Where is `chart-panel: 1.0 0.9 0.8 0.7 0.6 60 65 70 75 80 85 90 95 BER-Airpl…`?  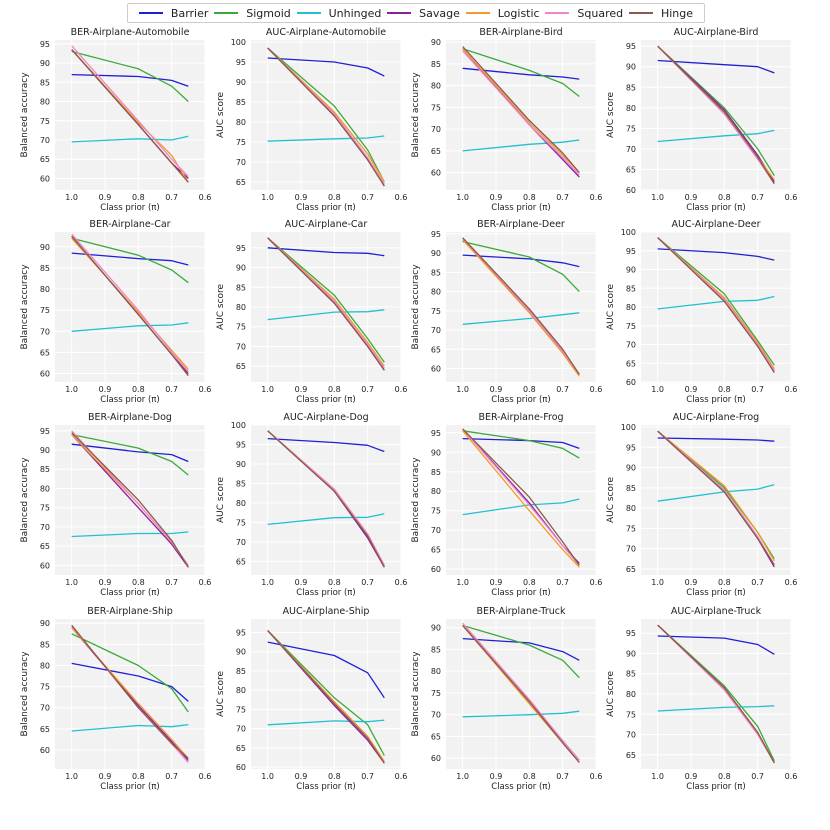 chart-panel: 1.0 0.9 0.8 0.7 0.6 60 65 70 75 80 85 90 95 BER-Airpl… is located at coordinates (506, 312).